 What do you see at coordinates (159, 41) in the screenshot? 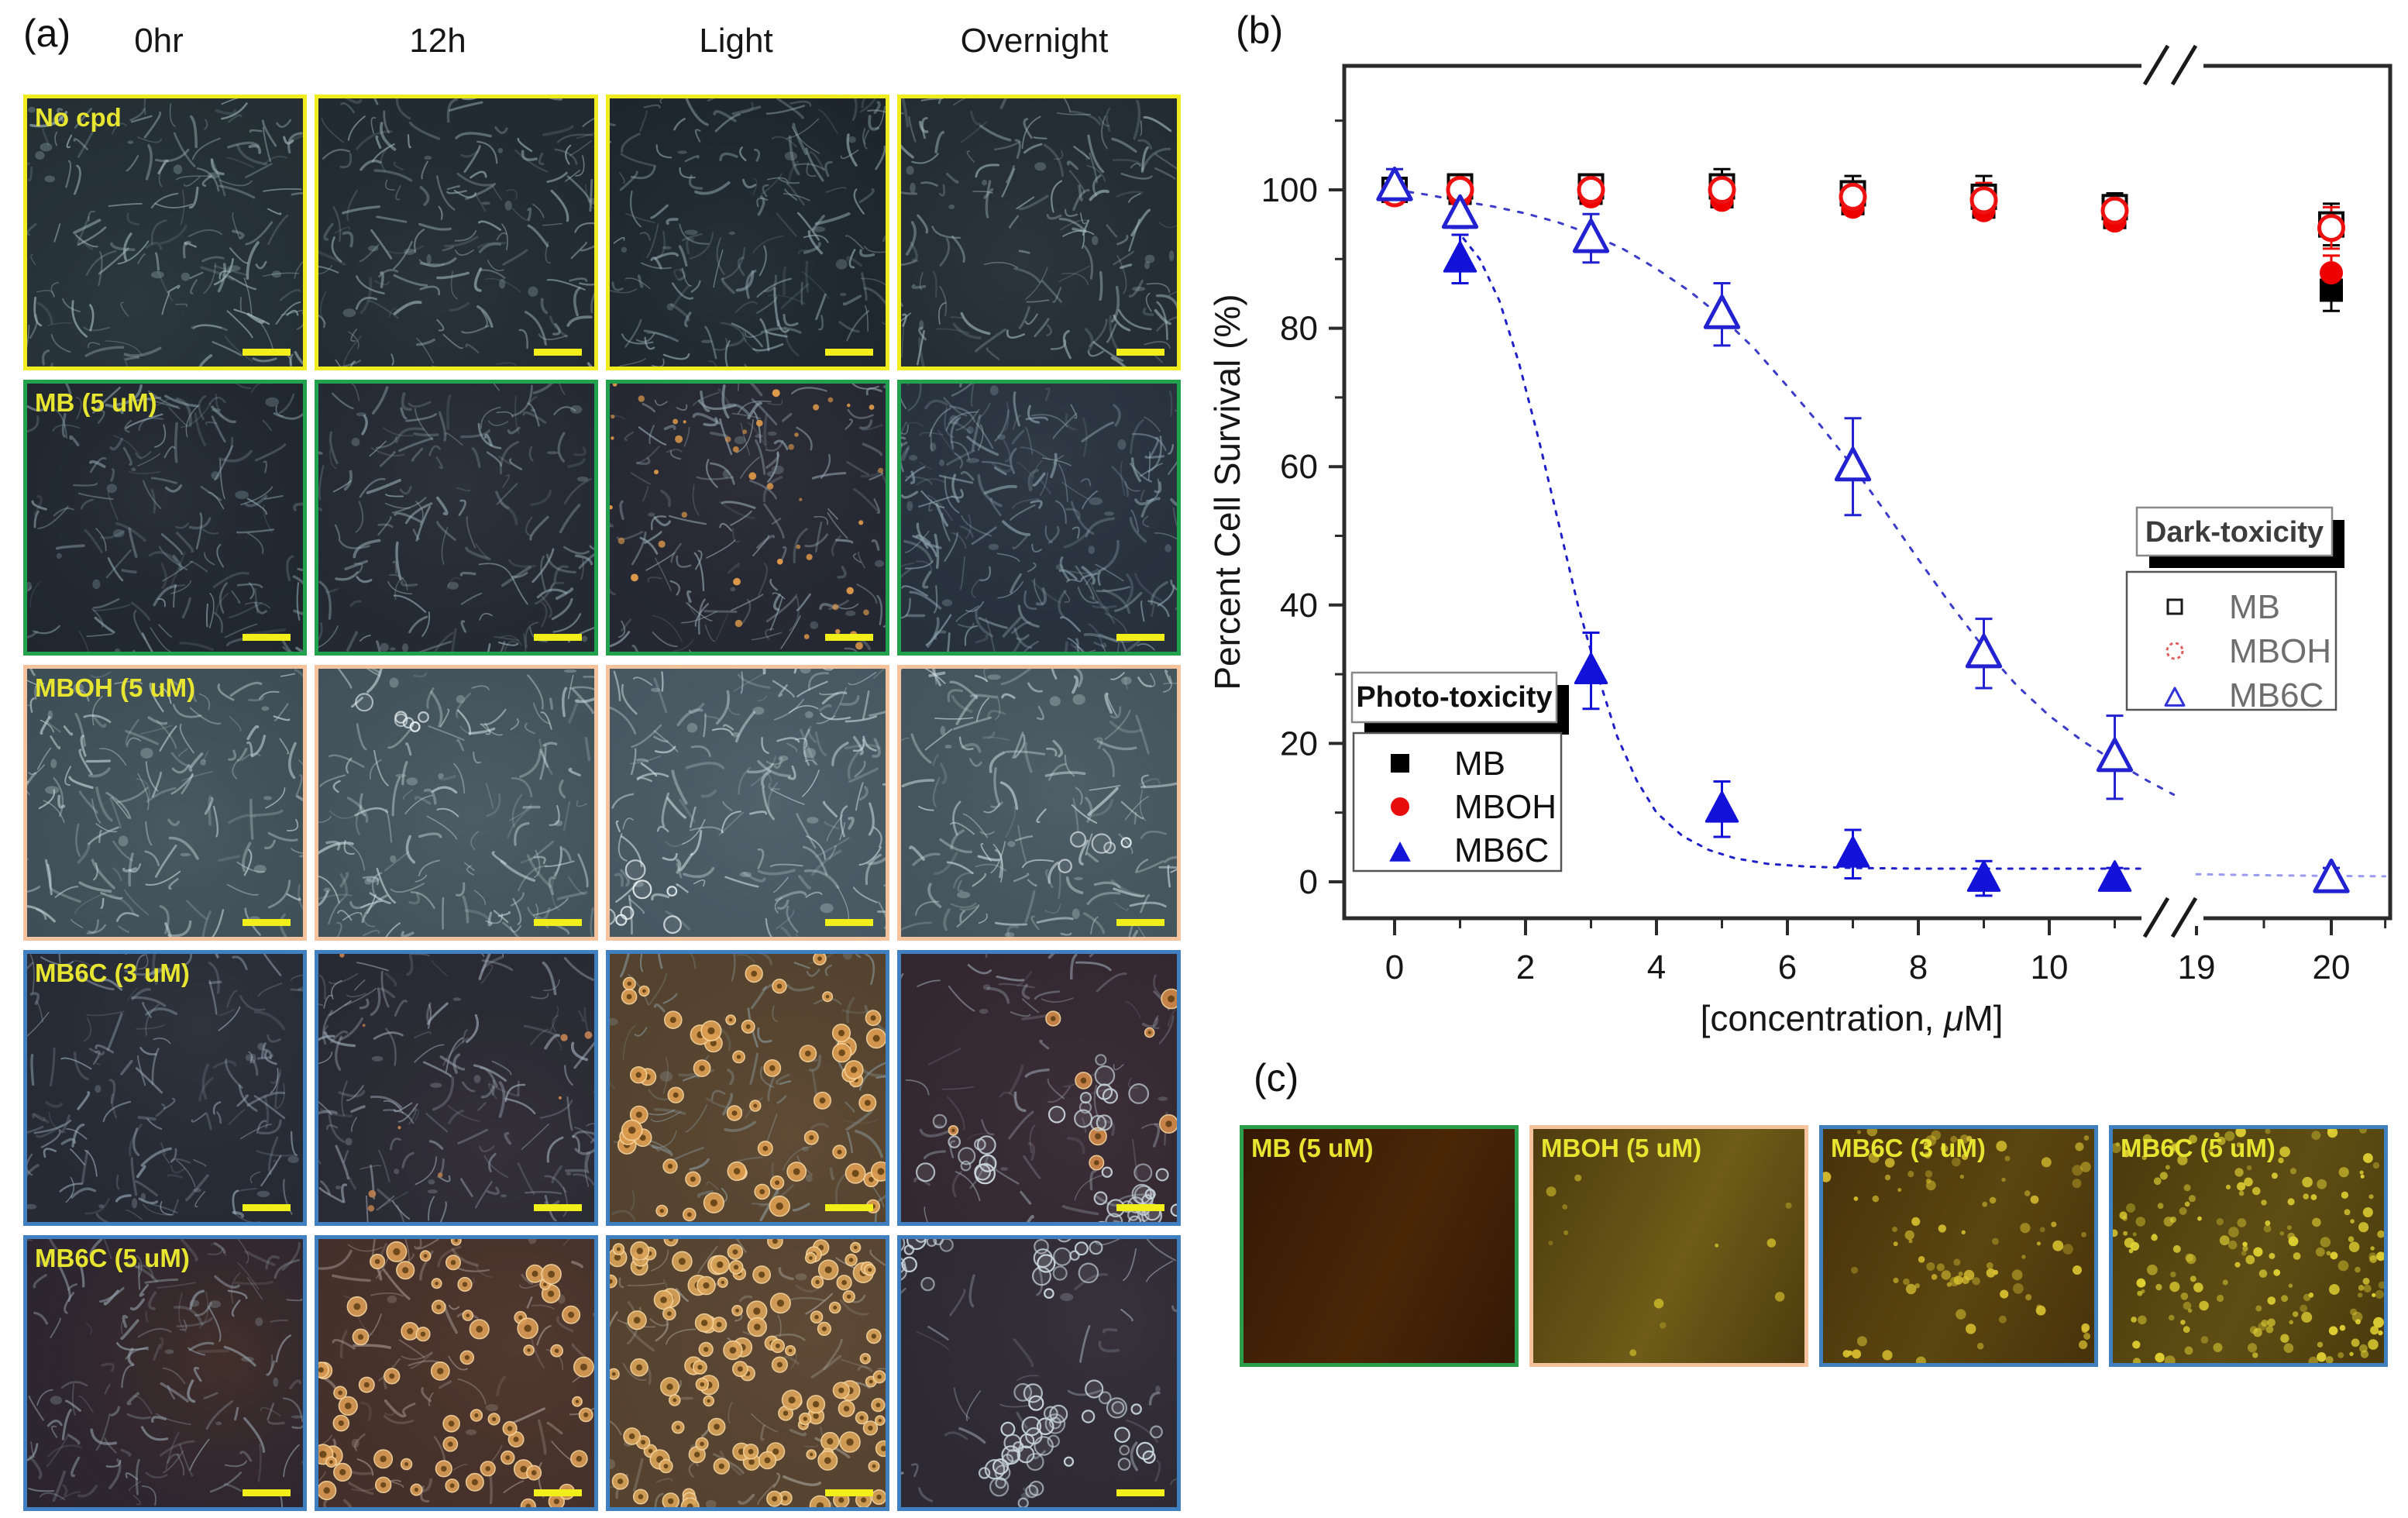
I see `column-header-0hr: 0hr` at bounding box center [159, 41].